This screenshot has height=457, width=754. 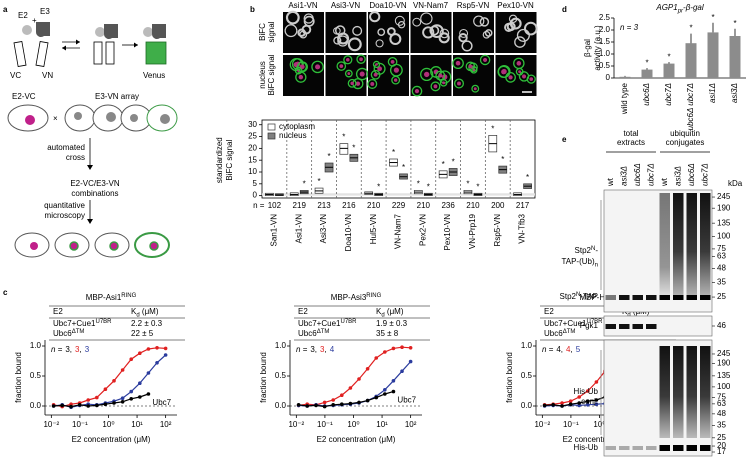 What do you see at coordinates (312, 349) in the screenshot?
I see `n-value: 3` at bounding box center [312, 349].